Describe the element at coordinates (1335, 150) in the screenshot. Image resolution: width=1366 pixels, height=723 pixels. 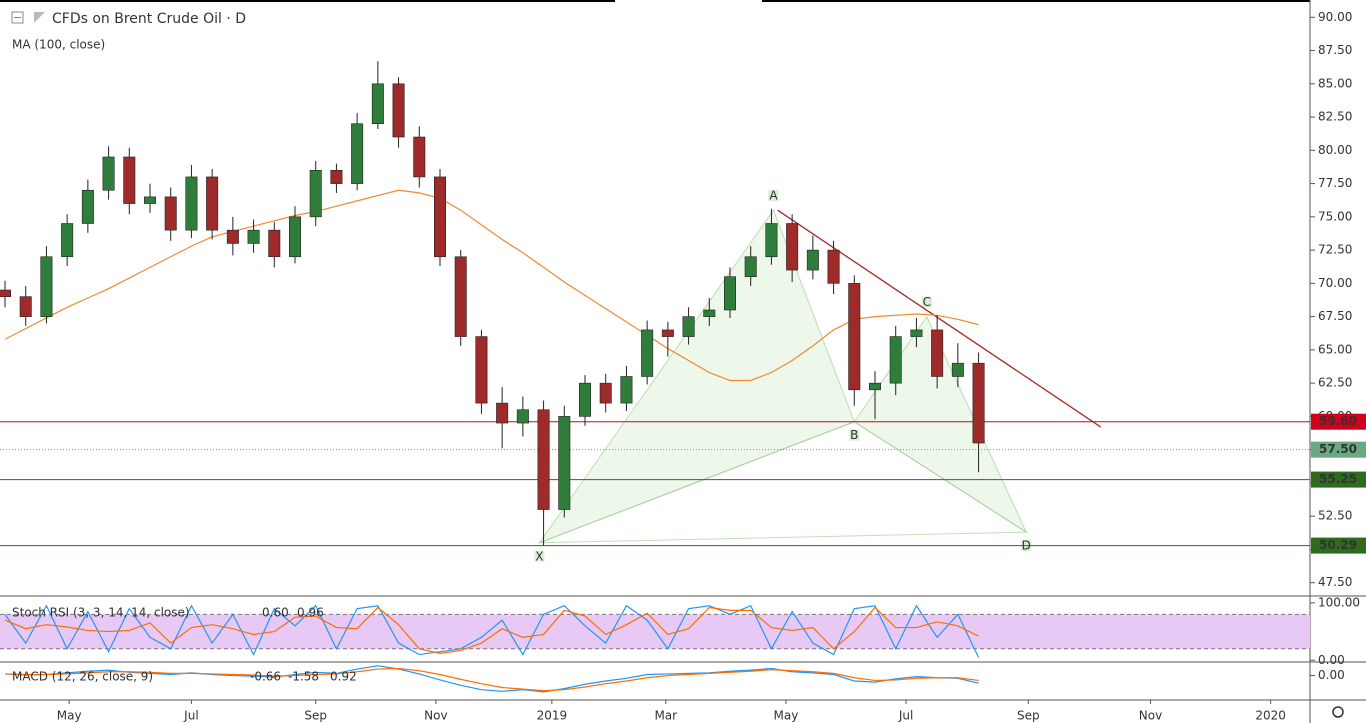
I see `y-tick-label: 80.00` at that location.